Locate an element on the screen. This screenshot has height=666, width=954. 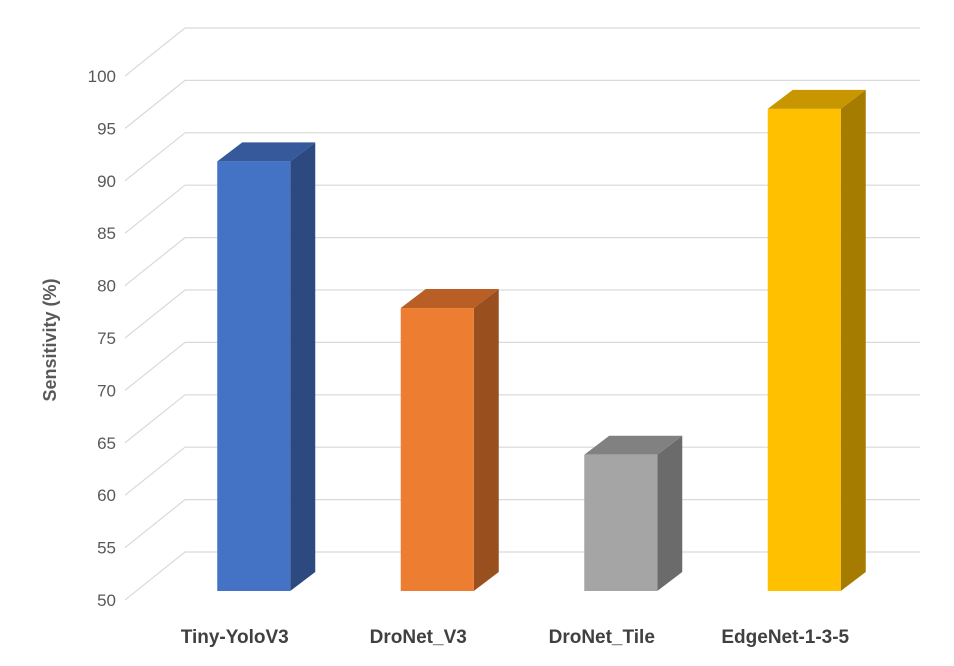
x-category-label: DroNet_Tile is located at coordinates (602, 637).